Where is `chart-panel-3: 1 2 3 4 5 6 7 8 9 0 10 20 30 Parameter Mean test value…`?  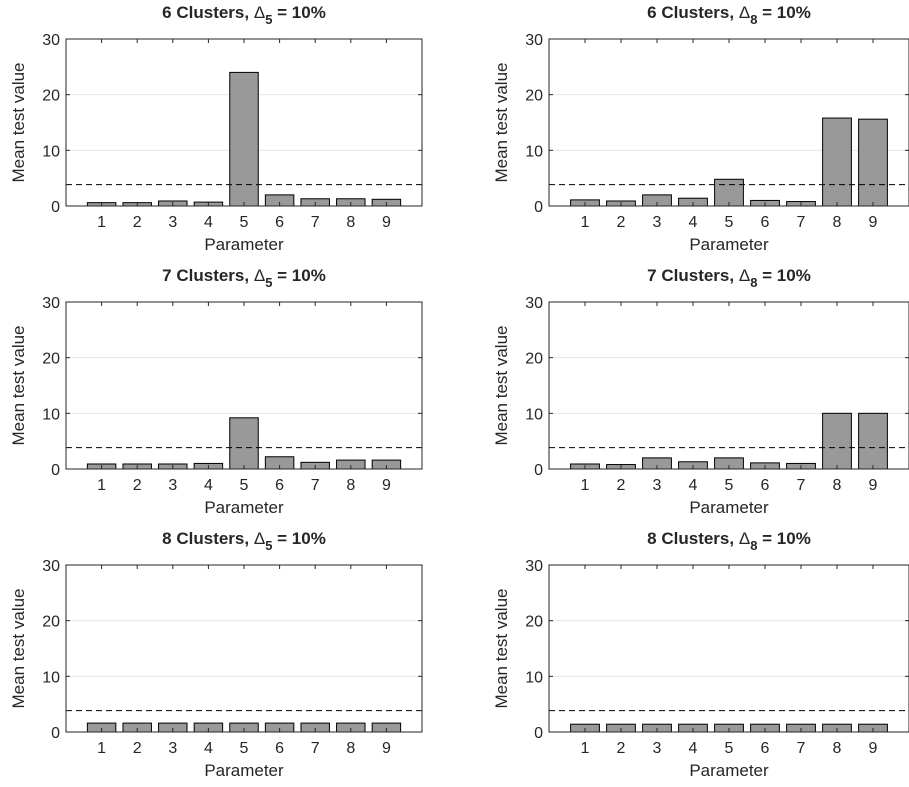
chart-panel-3: 1 2 3 4 5 6 7 8 9 0 10 20 30 Parameter Mean test value… is located at coordinates (216, 391).